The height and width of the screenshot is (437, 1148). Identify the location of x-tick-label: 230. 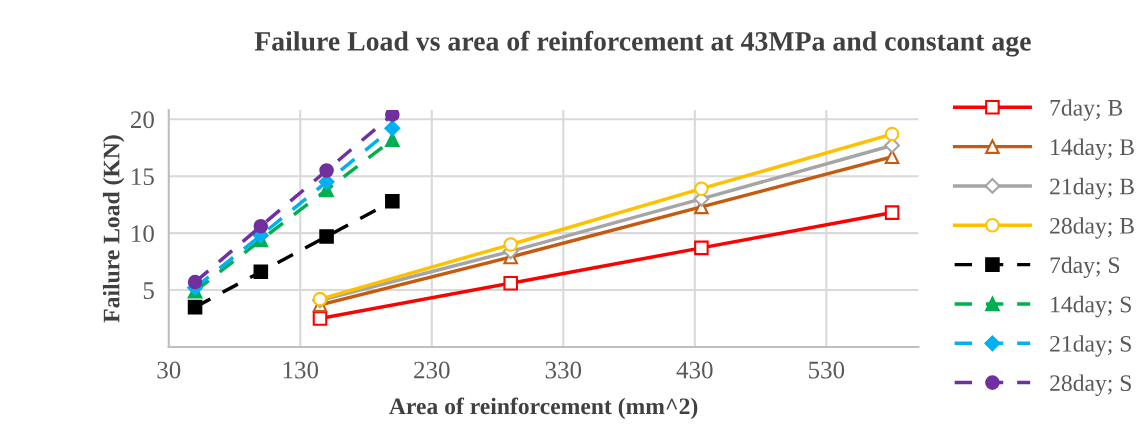
(432, 370).